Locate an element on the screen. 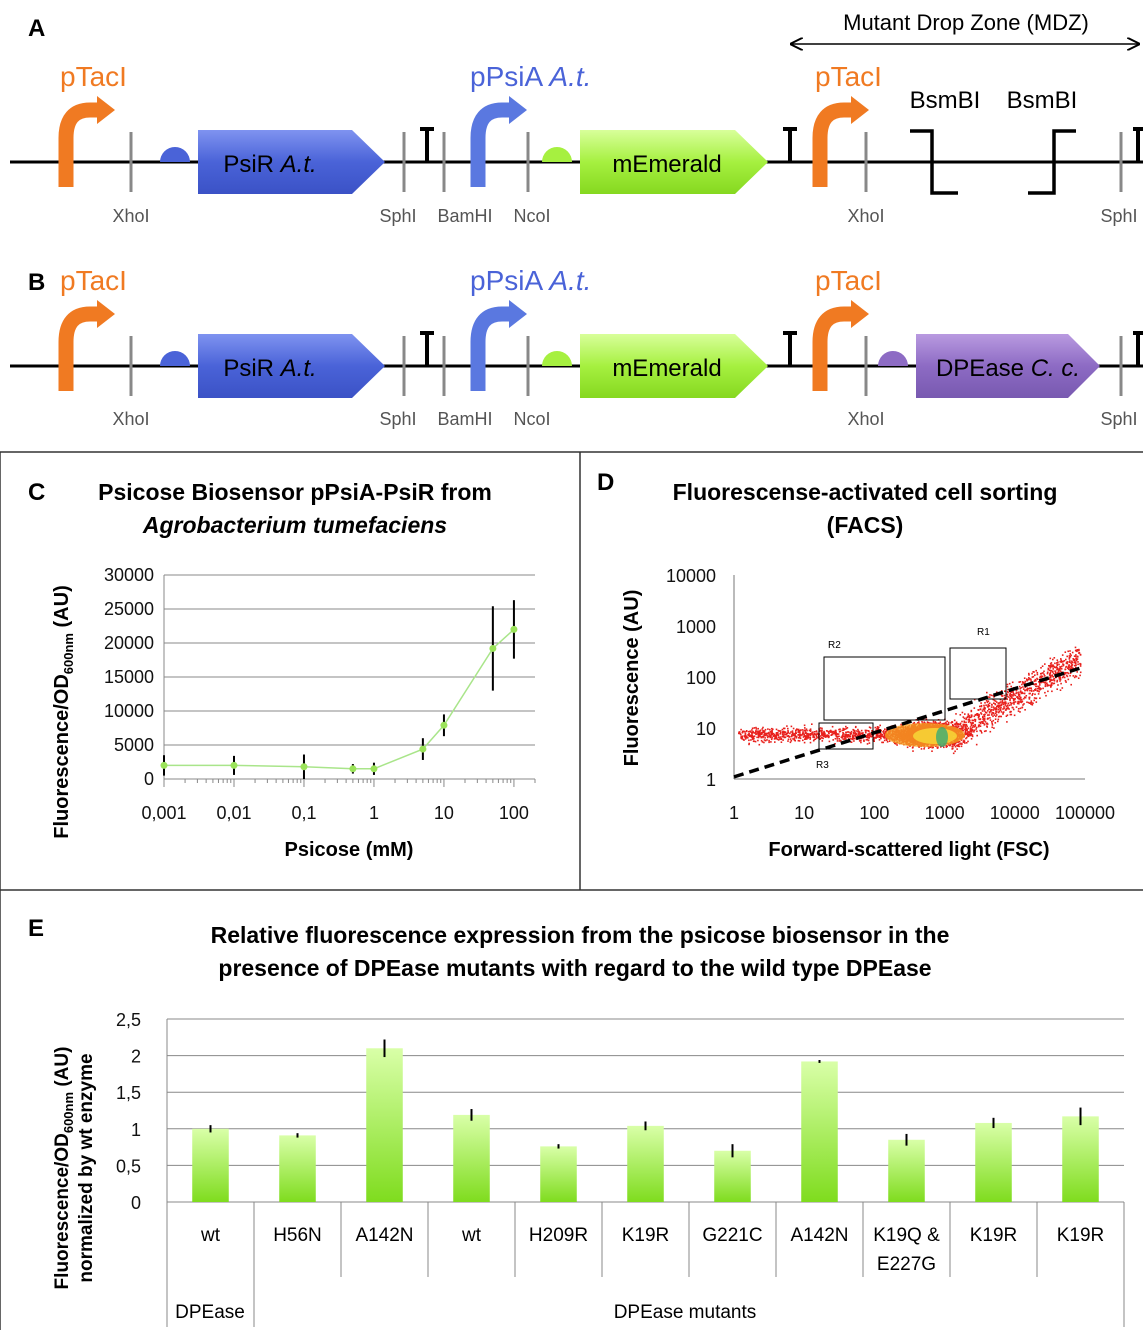  facs-point-cloud is located at coordinates (910, 700).